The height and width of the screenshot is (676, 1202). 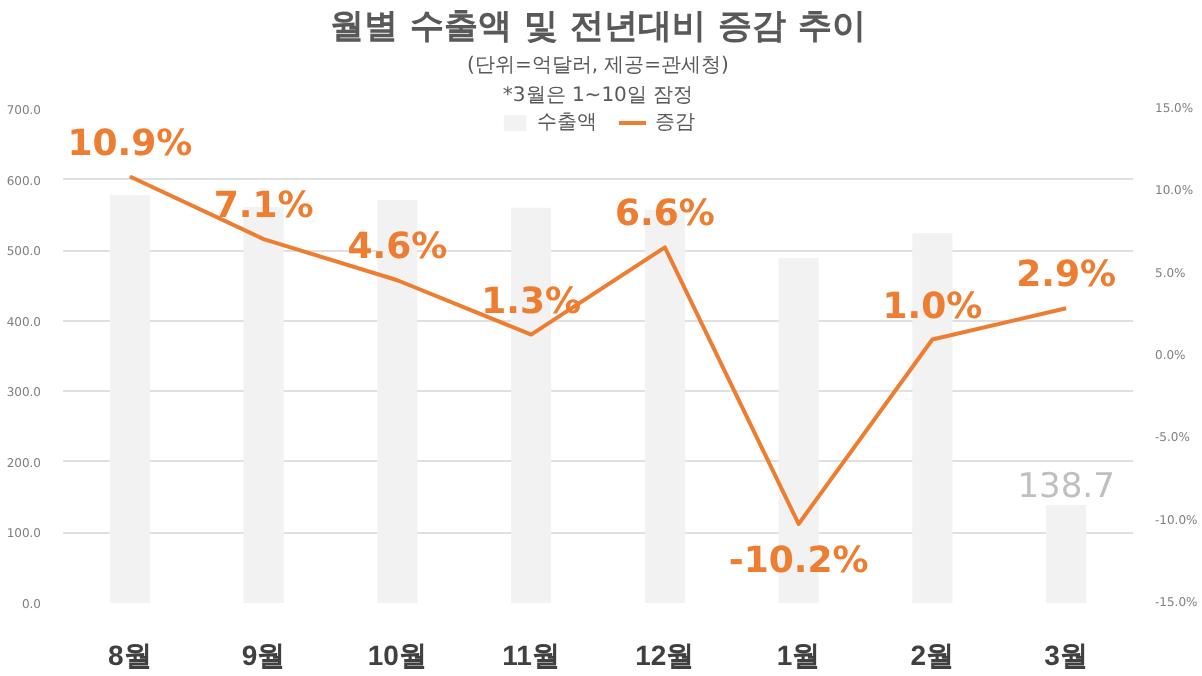 What do you see at coordinates (665, 655) in the screenshot?
I see `x-tick-label: 12월` at bounding box center [665, 655].